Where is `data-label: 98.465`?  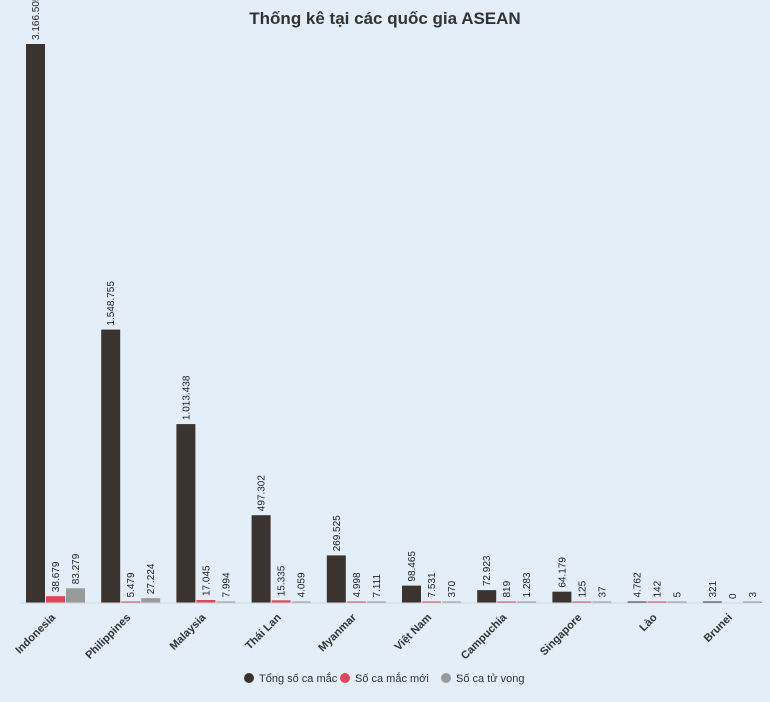
data-label: 98.465 is located at coordinates (412, 566).